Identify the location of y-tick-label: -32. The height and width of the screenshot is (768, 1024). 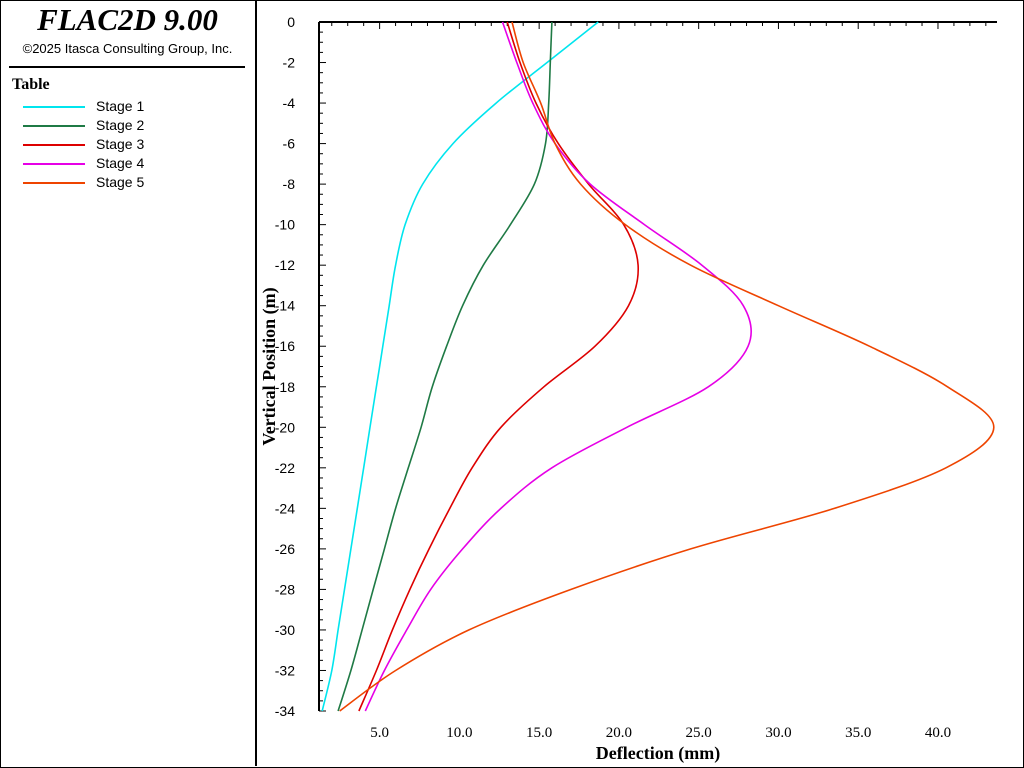
(285, 670).